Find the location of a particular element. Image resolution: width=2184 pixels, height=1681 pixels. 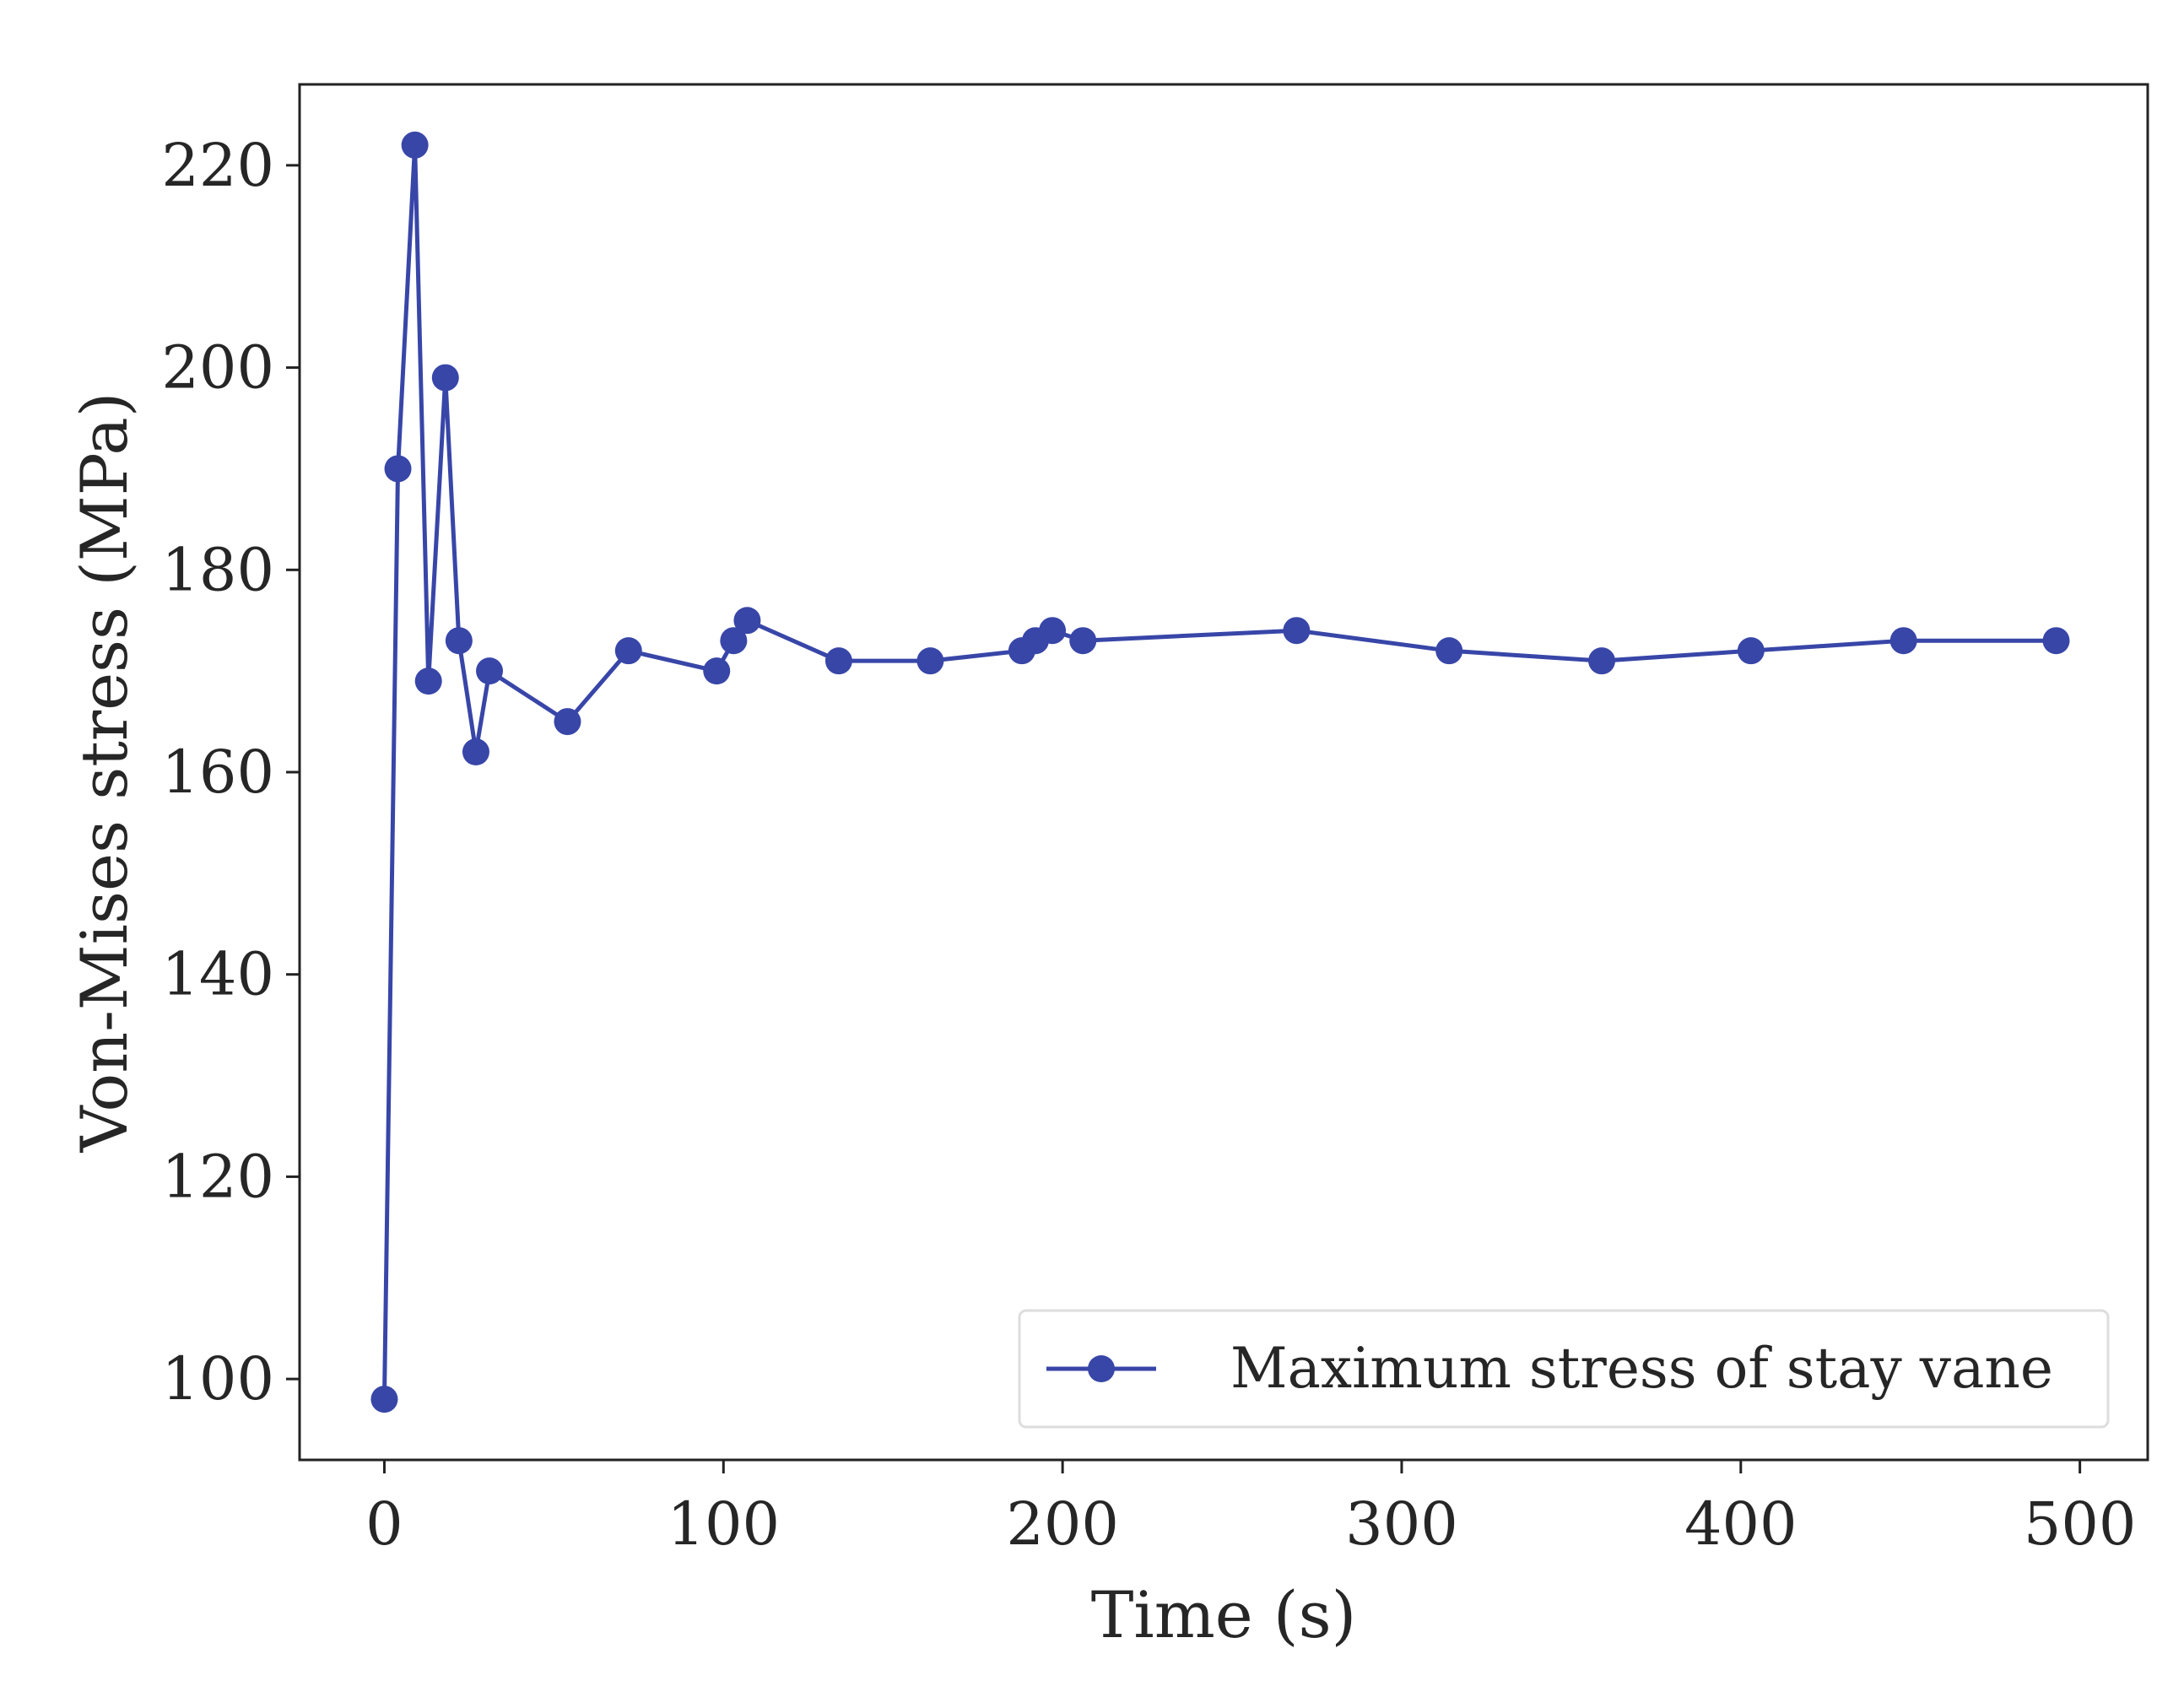

legend-box is located at coordinates (1564, 1369).